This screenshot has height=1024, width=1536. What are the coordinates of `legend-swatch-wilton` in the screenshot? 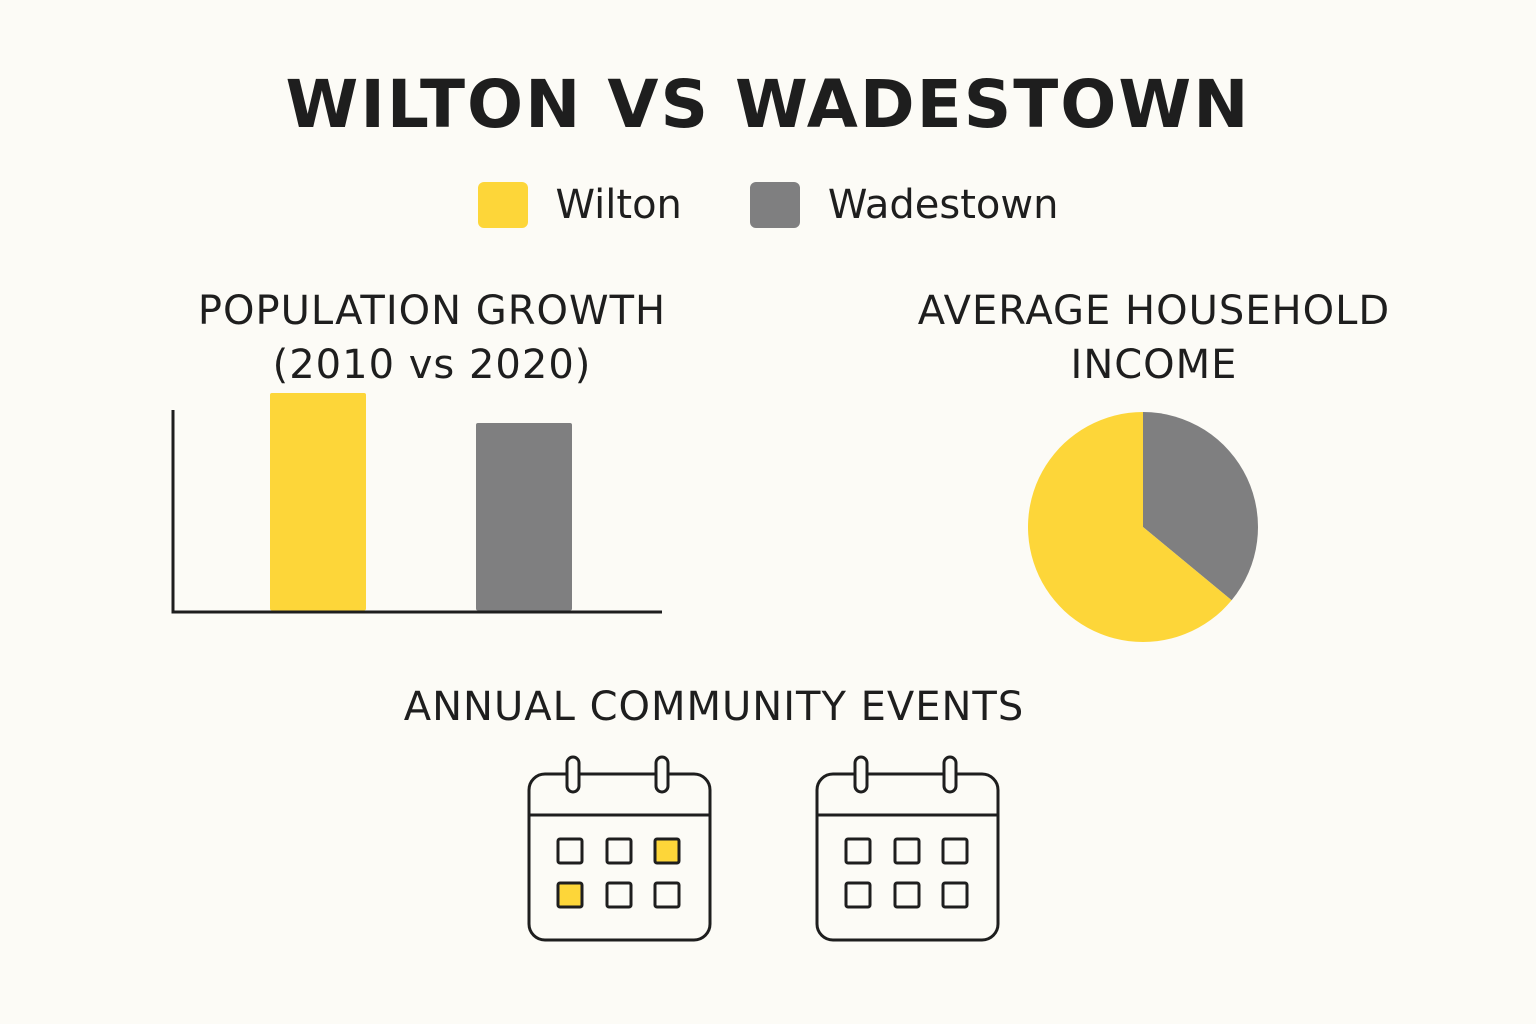 It's located at (502, 205).